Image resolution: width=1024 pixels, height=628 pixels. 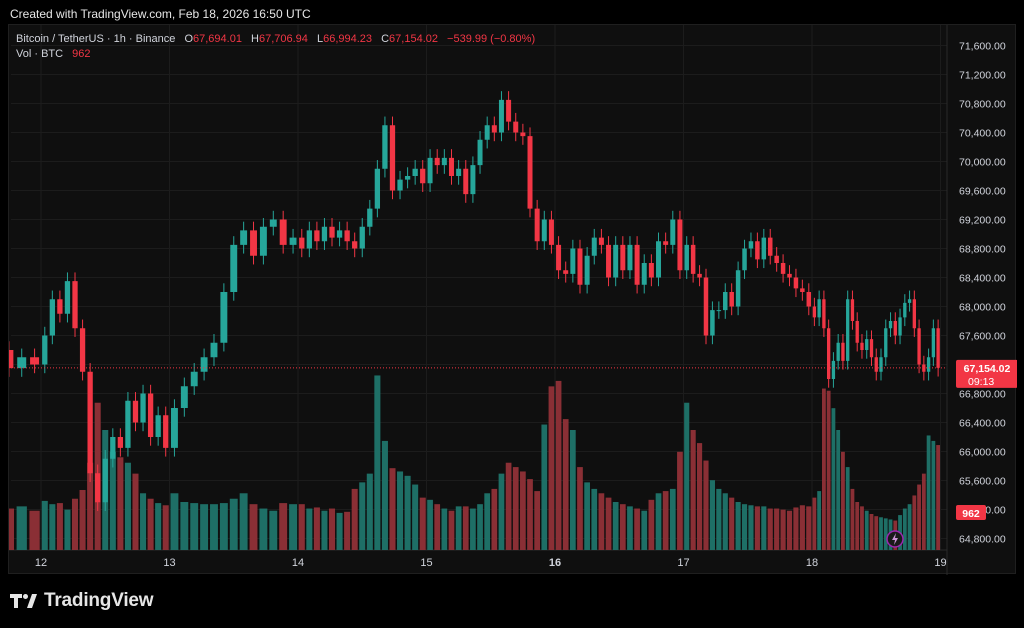 What do you see at coordinates (41, 563) in the screenshot?
I see `x-tick-label: 12` at bounding box center [41, 563].